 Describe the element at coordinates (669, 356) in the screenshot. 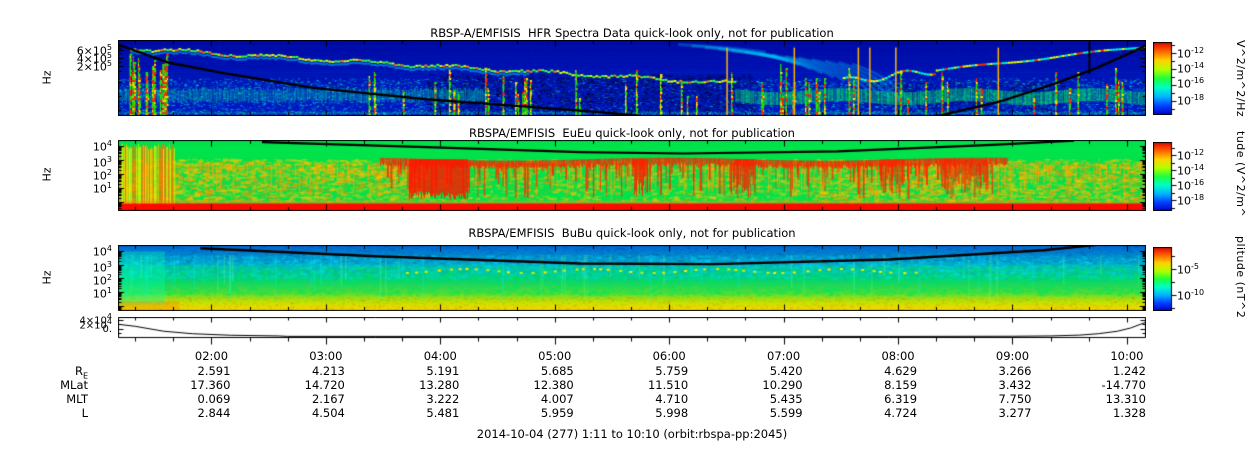

I see `time-tick-label: 06:00` at that location.